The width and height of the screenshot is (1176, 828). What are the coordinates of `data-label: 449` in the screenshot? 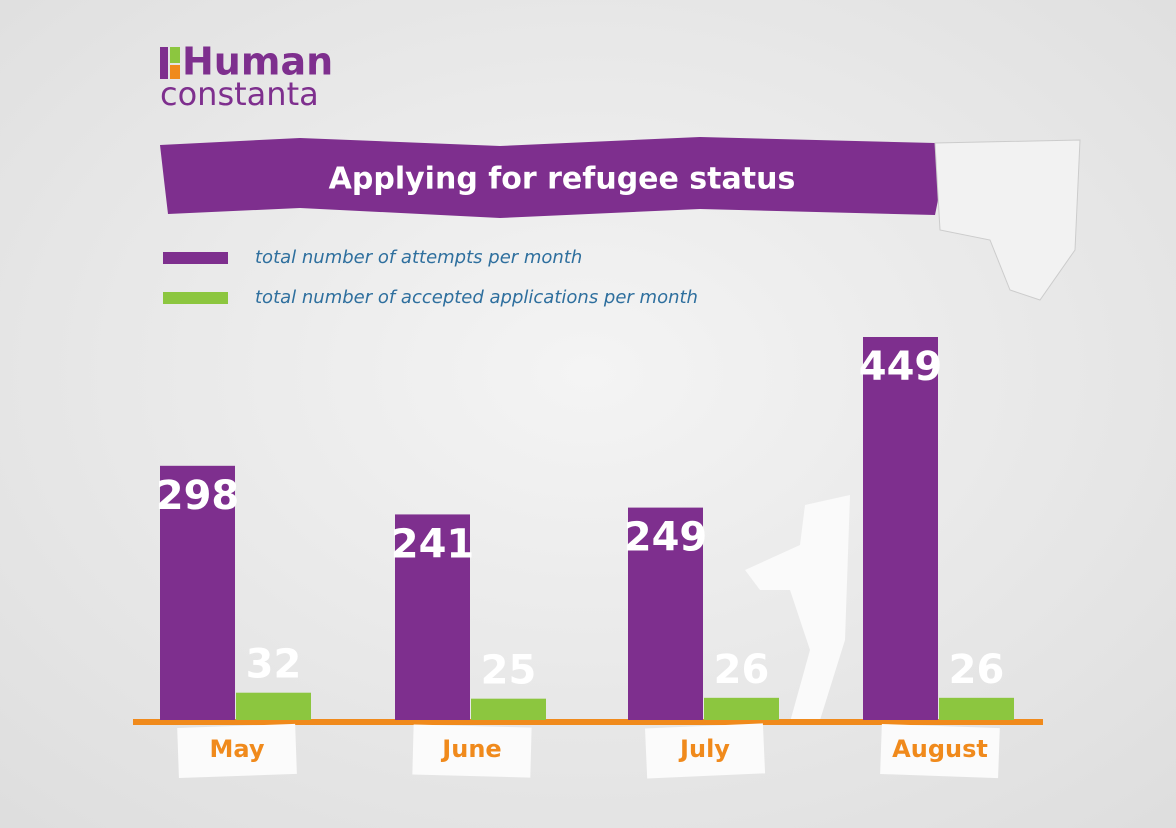 It's located at (901, 367).